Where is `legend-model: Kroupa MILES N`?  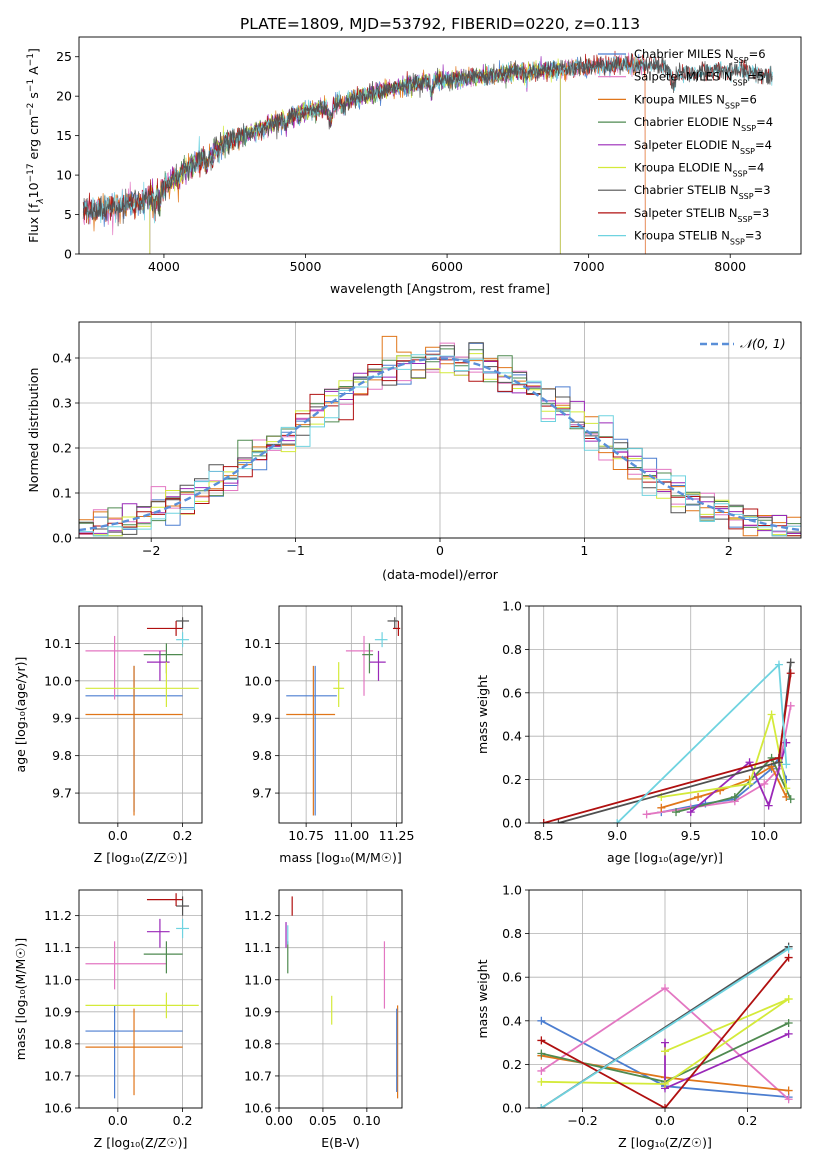 legend-model: Kroupa MILES N is located at coordinates (679, 99).